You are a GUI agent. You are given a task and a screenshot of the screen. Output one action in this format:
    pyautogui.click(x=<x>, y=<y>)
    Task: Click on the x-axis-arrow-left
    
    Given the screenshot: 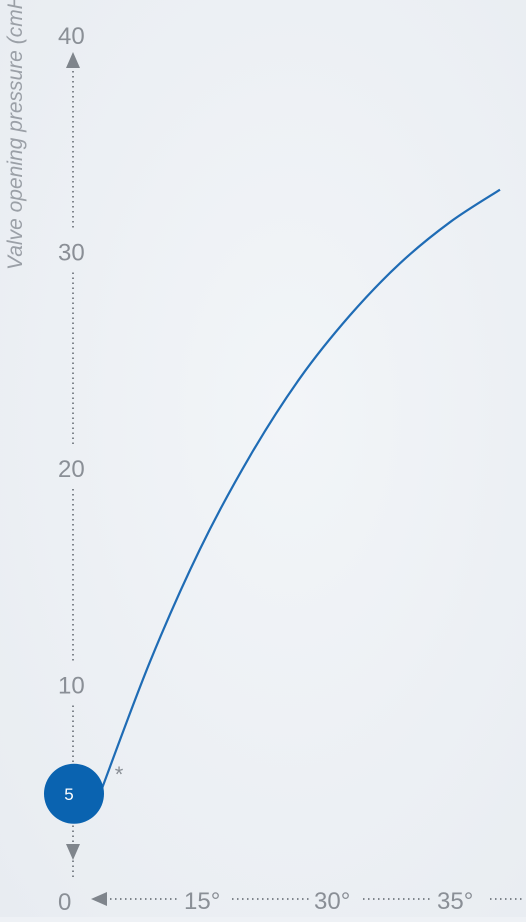 What is the action you would take?
    pyautogui.click(x=99, y=899)
    